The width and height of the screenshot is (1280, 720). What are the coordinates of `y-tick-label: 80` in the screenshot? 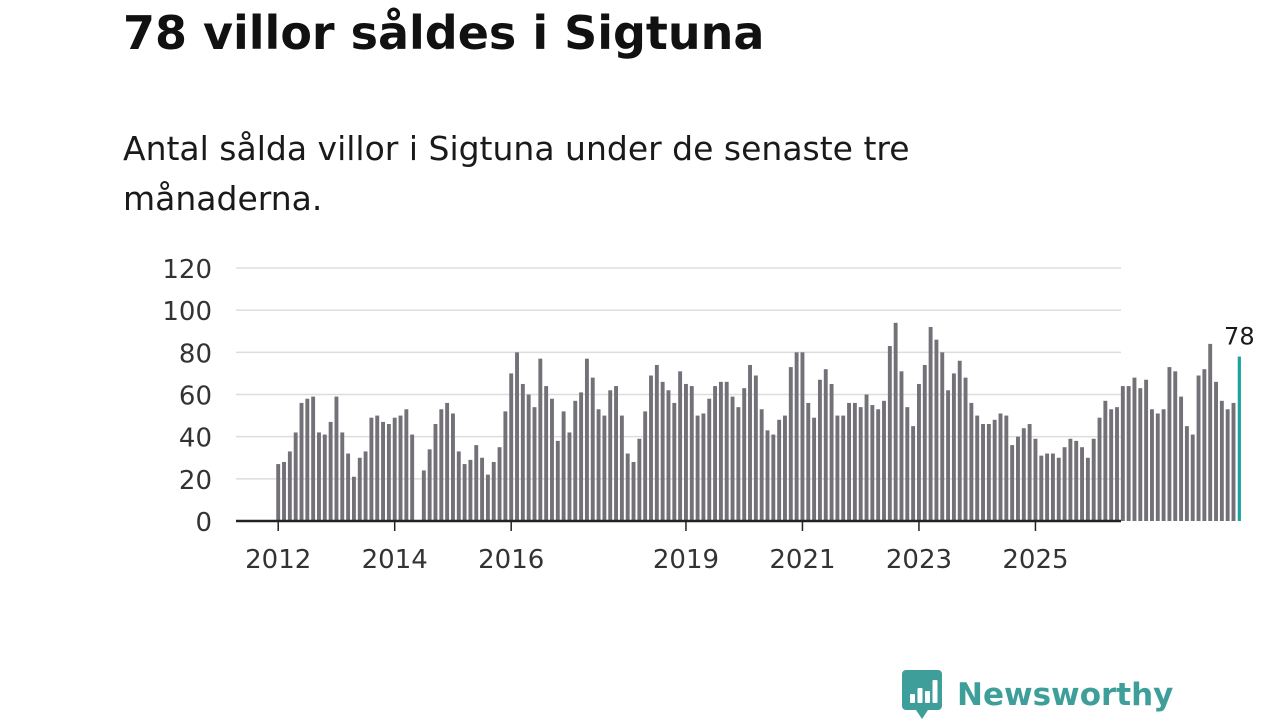 It's located at (195, 354).